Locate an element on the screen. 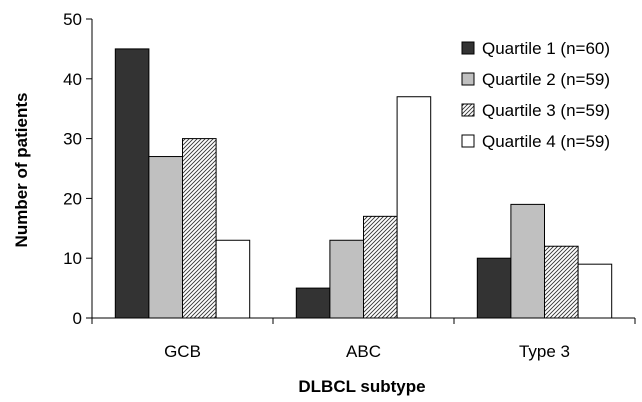 This screenshot has width=642, height=402. y-tick-label: 30 is located at coordinates (72, 139).